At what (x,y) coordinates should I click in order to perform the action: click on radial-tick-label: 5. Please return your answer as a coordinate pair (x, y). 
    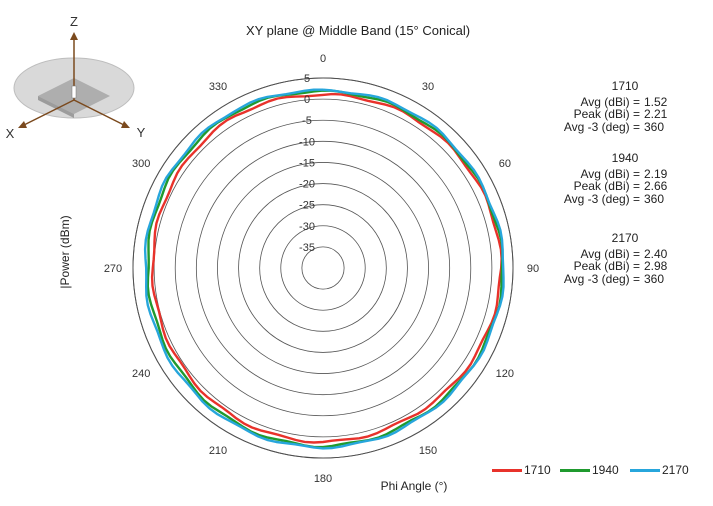
    Looking at the image, I should click on (307, 79).